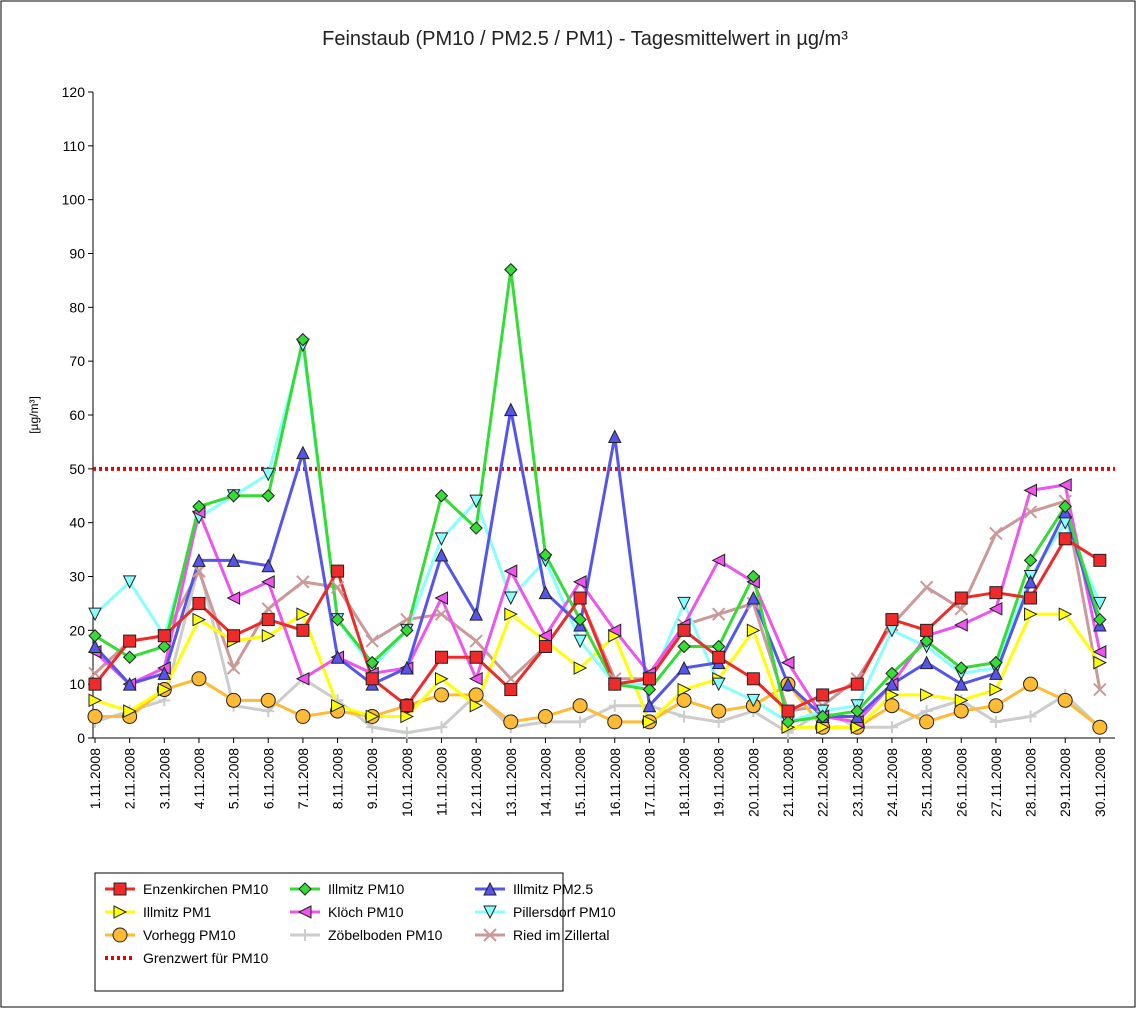  Describe the element at coordinates (823, 782) in the screenshot. I see `x-tick-label: 22.11.2008` at that location.